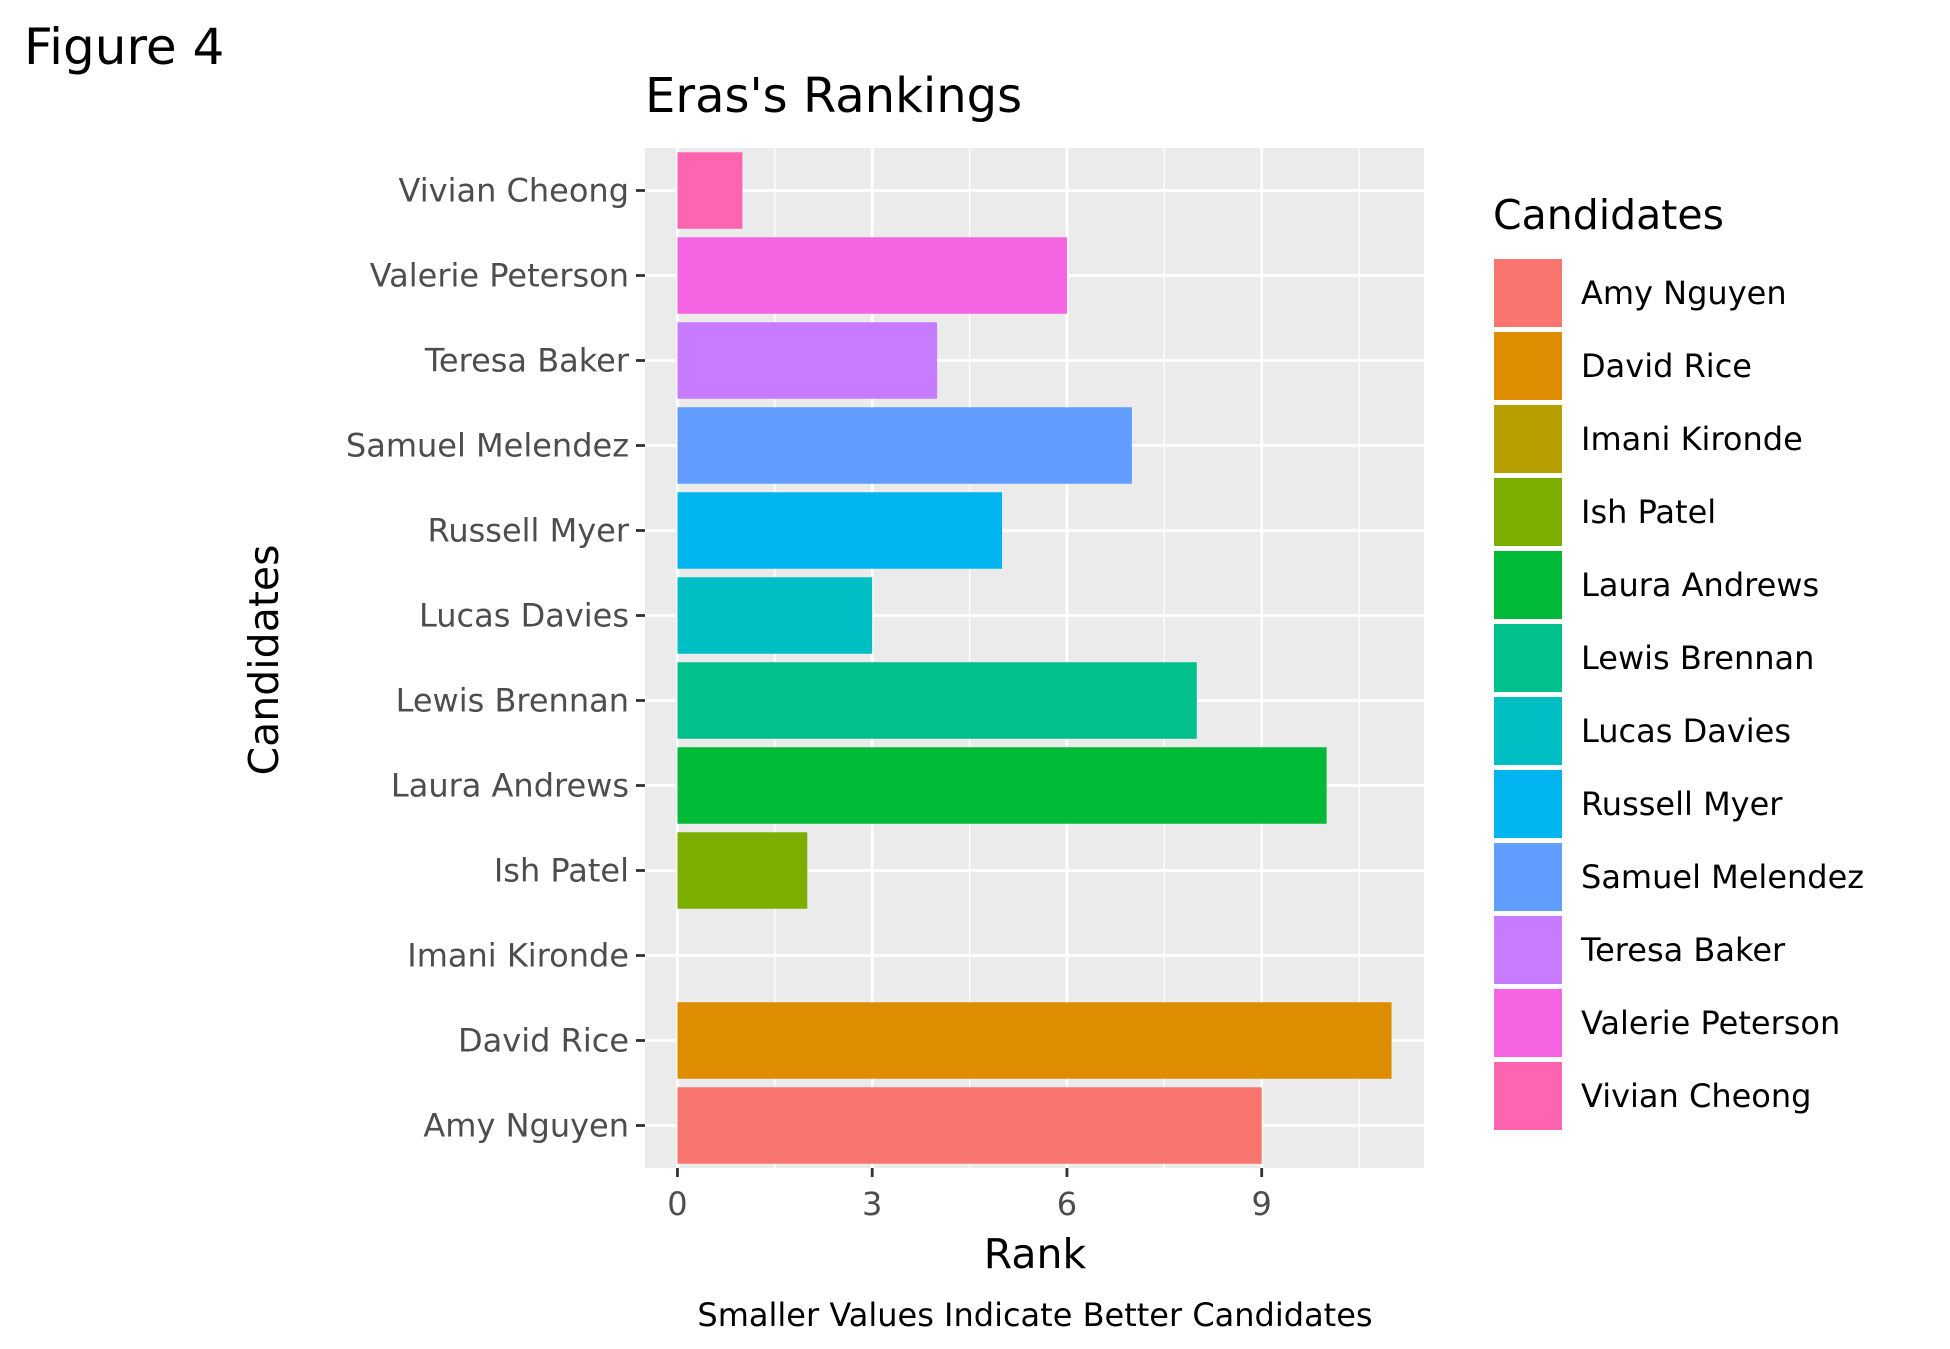  I want to click on y-tick-label: Teresa Baker, so click(527, 361).